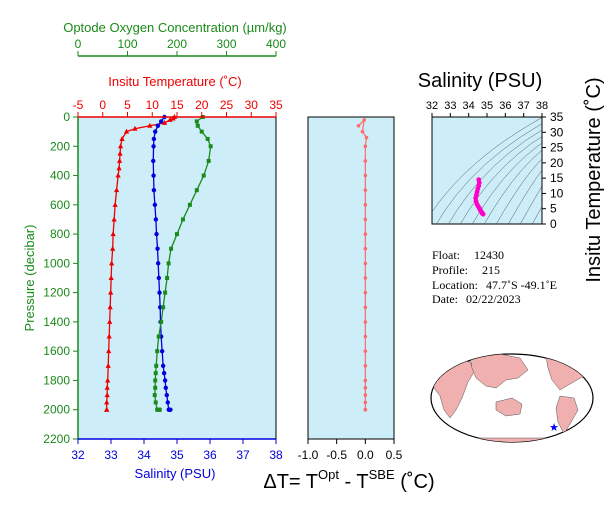  What do you see at coordinates (493, 299) in the screenshot?
I see `date-value: 02/22/2023` at bounding box center [493, 299].